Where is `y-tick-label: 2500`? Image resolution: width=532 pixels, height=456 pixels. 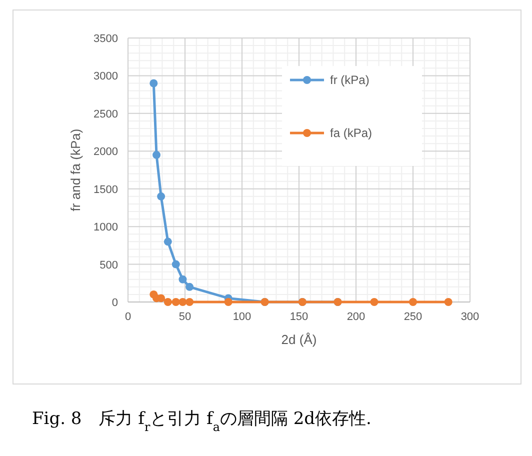
y-tick-label: 2500 is located at coordinates (106, 114).